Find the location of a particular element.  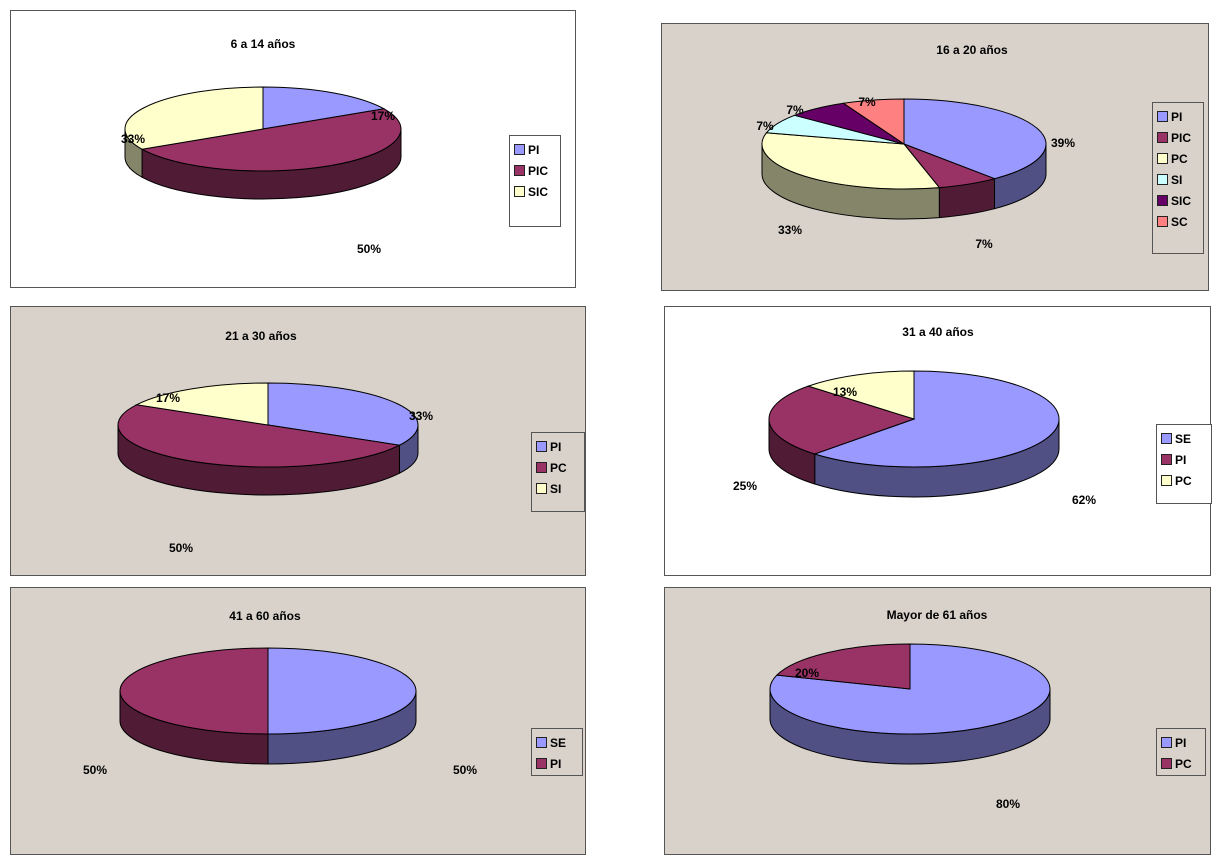

pie-chart-svg: 21 a 30 años 33% 50% 17% is located at coordinates (275, 442).